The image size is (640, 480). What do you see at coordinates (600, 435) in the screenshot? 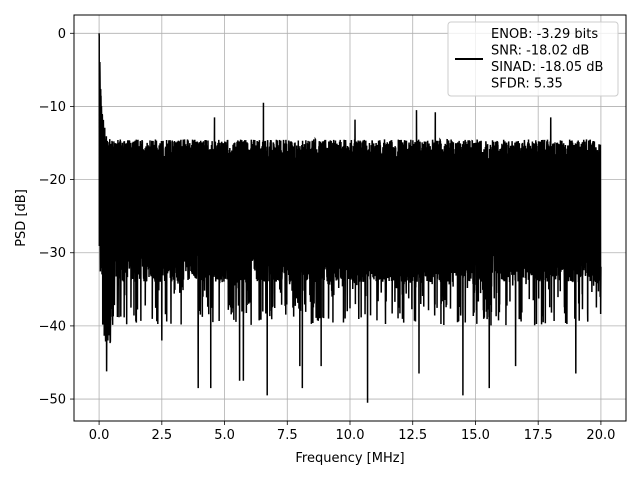
I see `x-tick-label: 20.0` at bounding box center [600, 435].